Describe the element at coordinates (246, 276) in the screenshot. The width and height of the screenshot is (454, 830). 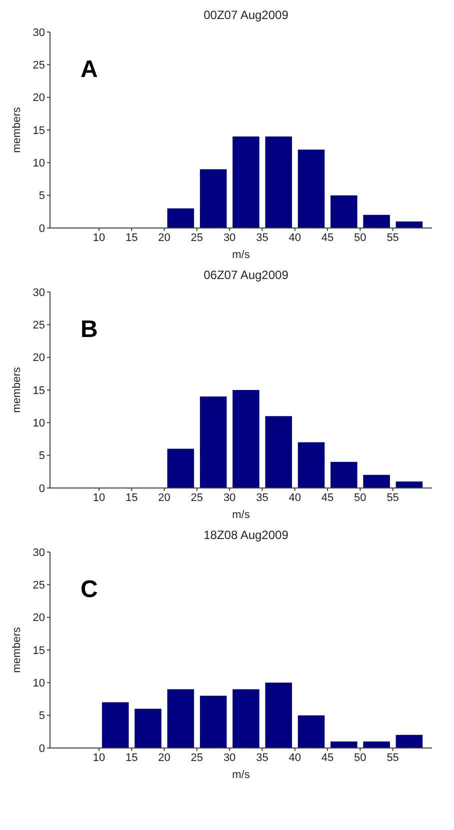
I see `chart-title: 06Z07 Aug2009` at that location.